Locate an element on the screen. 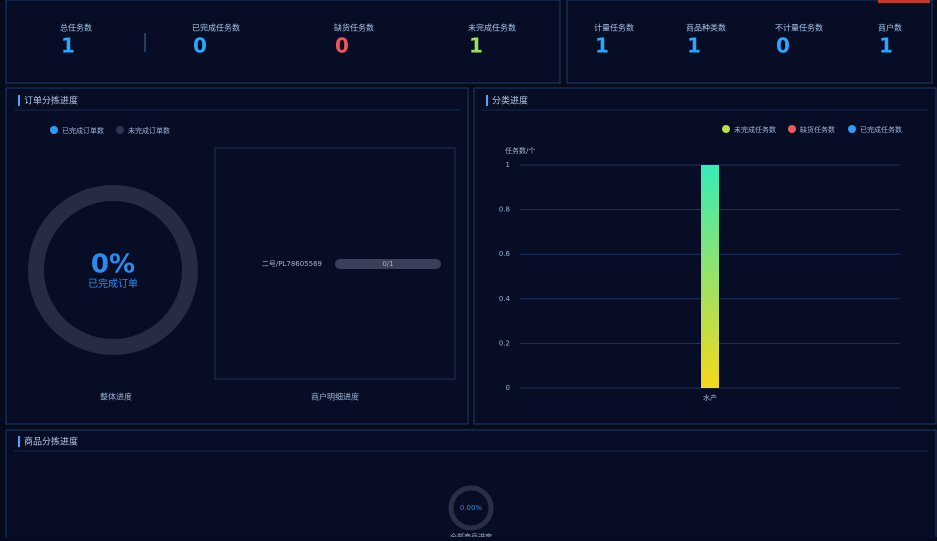  progress-track is located at coordinates (388, 264).